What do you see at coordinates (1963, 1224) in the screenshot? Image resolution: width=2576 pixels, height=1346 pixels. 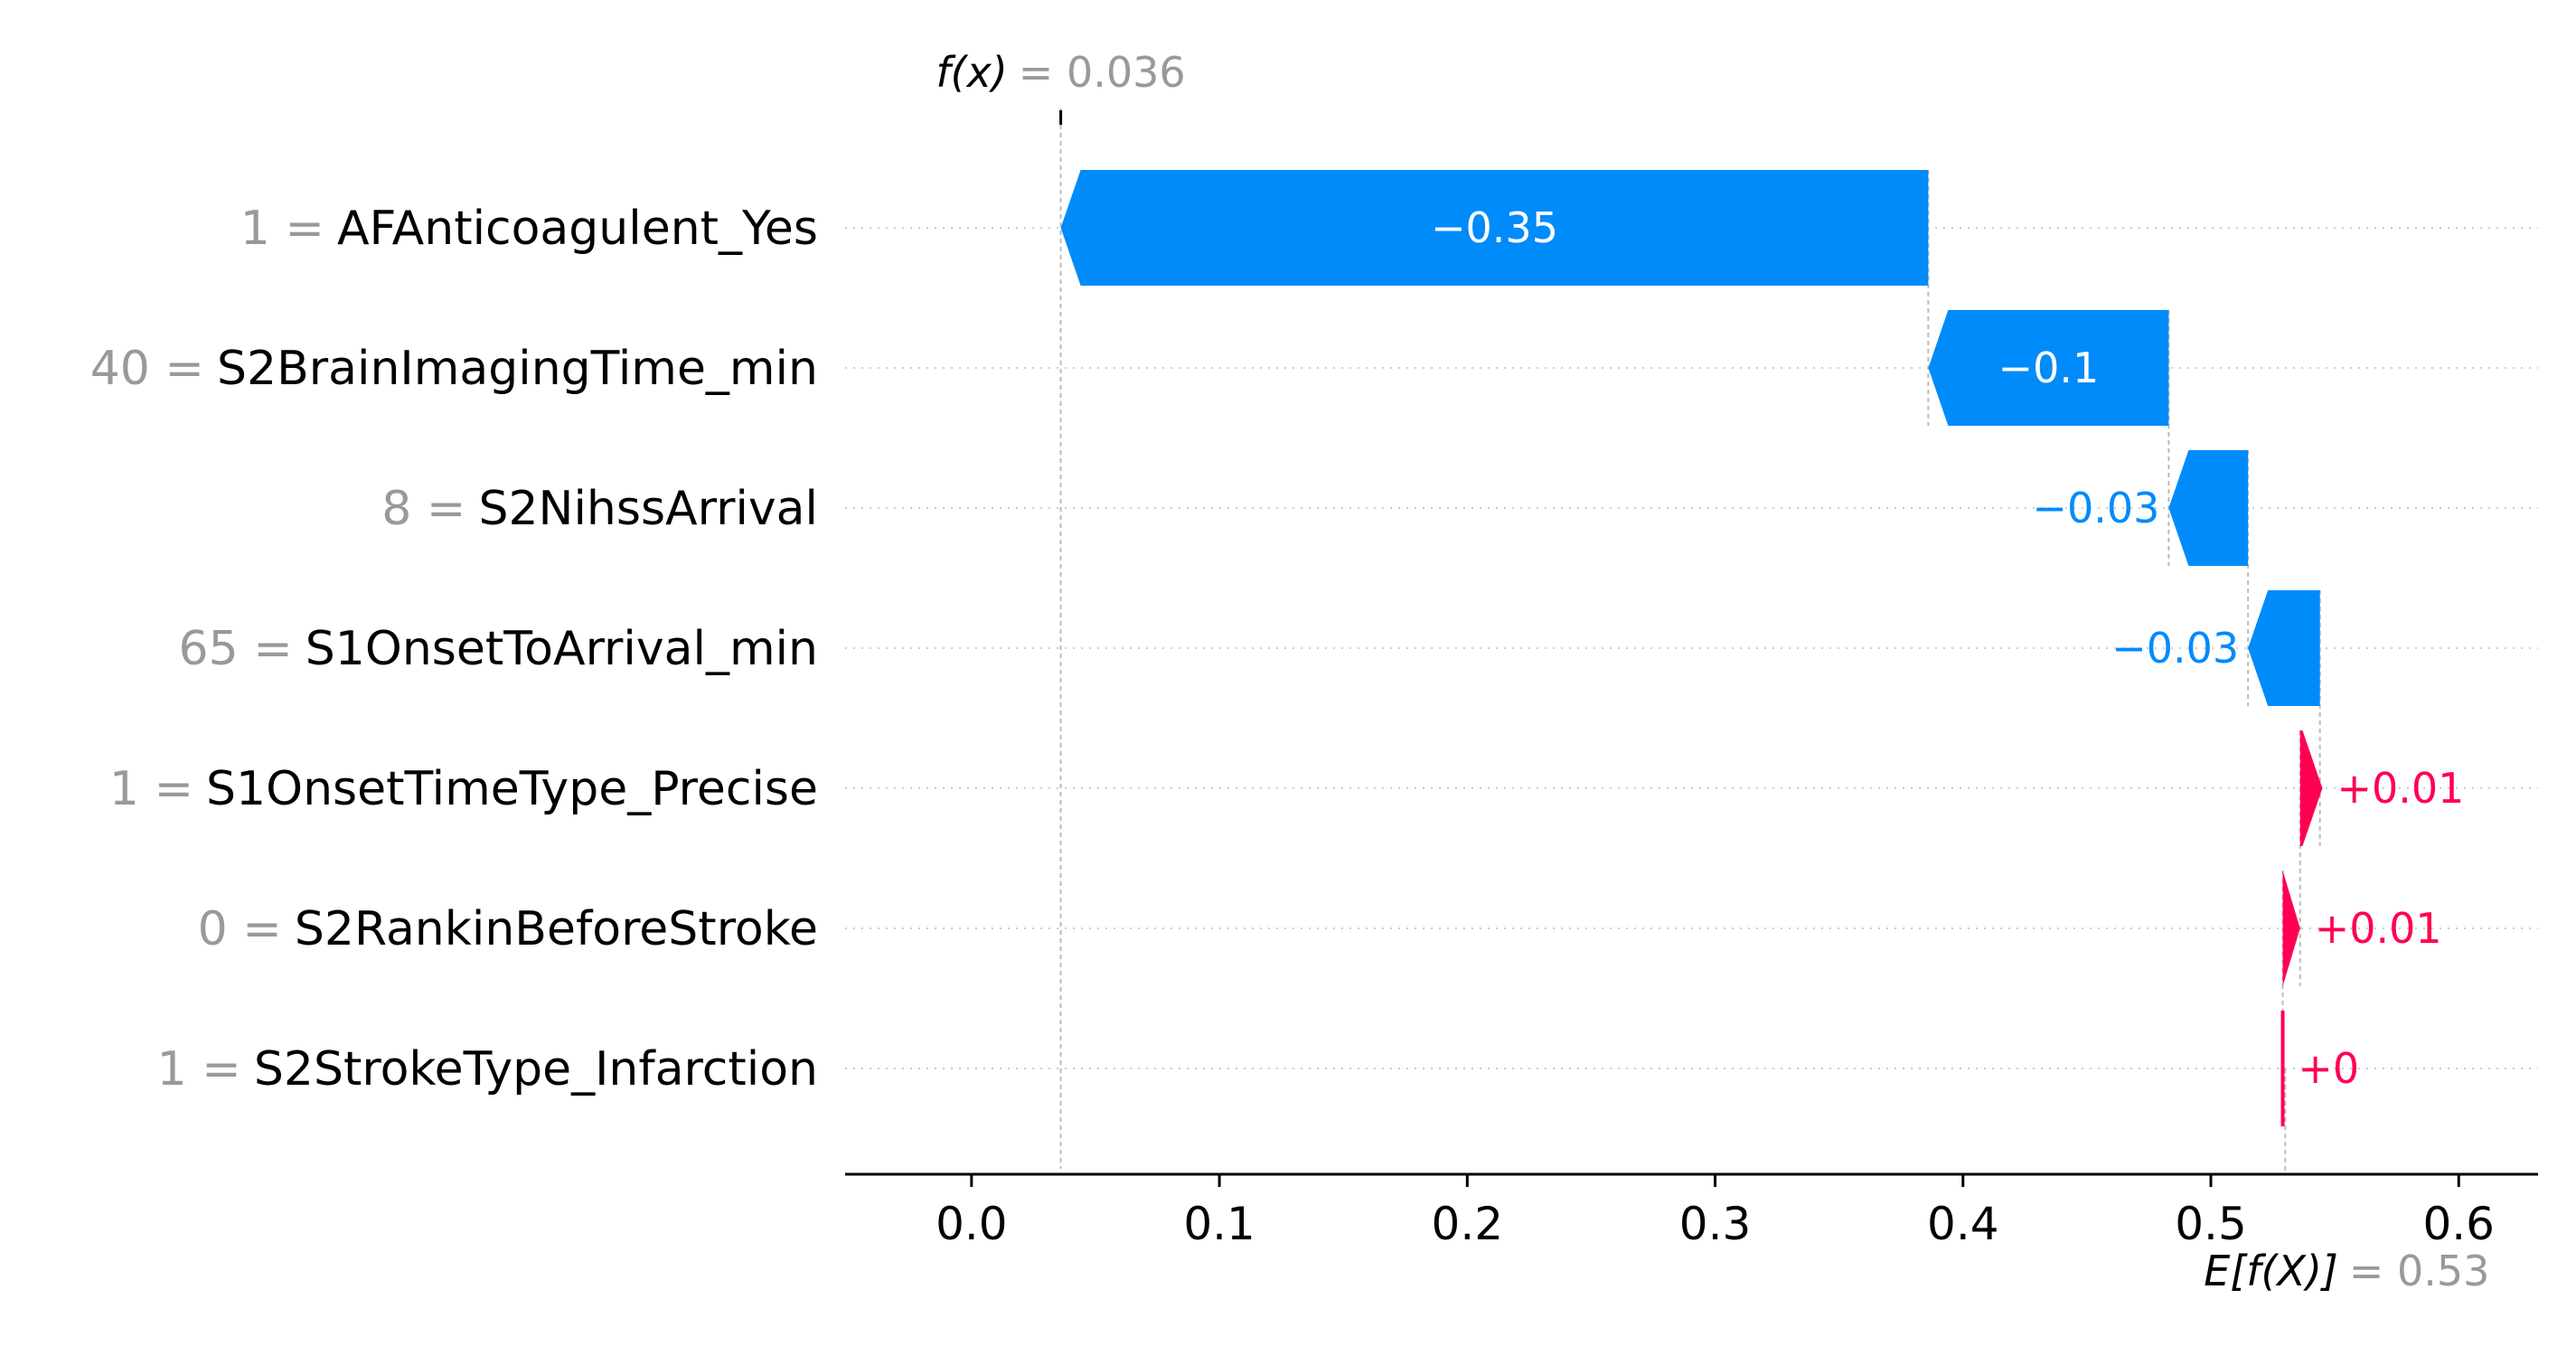 I see `x-tick-label: 0.4` at bounding box center [1963, 1224].